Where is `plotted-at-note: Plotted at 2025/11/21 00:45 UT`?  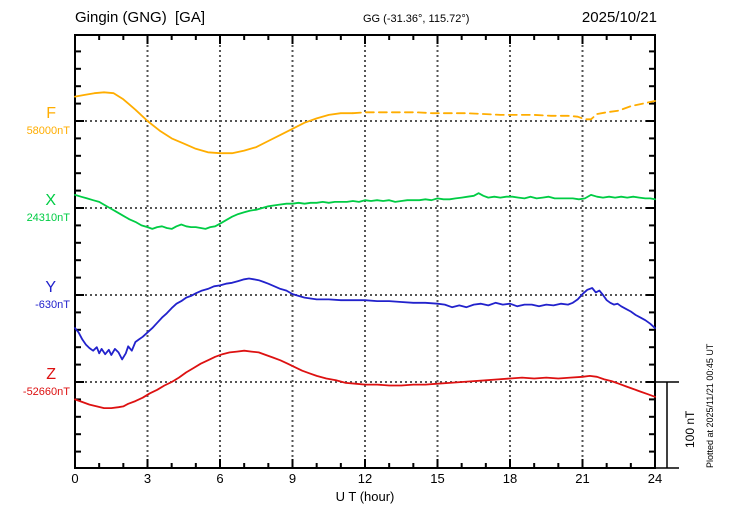
plotted-at-note: Plotted at 2025/11/21 00:45 UT is located at coordinates (710, 405).